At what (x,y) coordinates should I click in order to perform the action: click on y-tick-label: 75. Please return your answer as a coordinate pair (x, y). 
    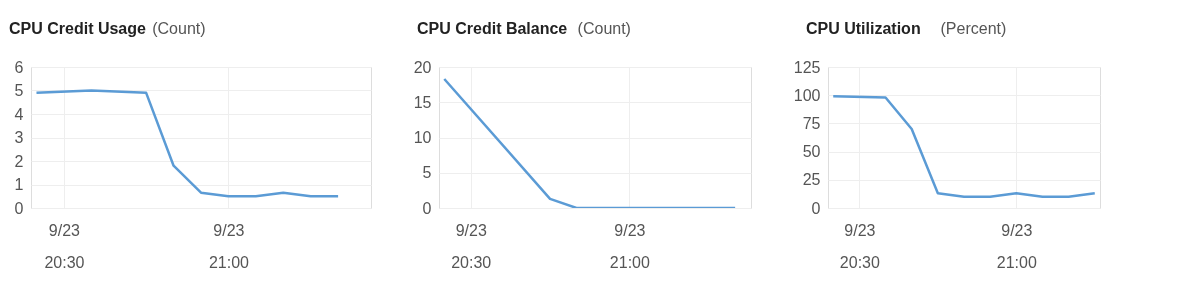
    Looking at the image, I should click on (811, 123).